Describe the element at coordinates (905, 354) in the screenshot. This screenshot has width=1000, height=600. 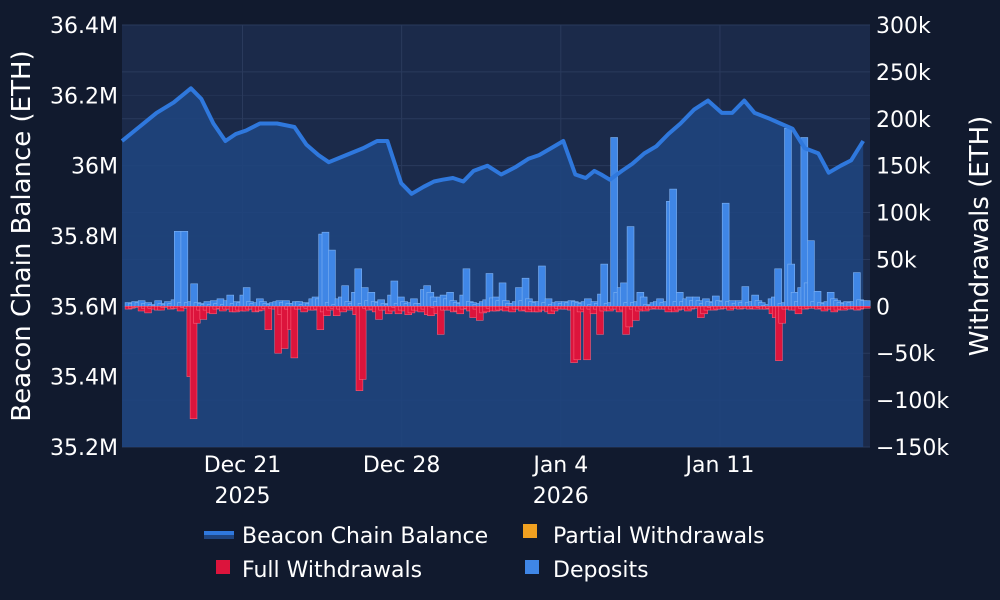
I see `right-tick-label: −50k` at that location.